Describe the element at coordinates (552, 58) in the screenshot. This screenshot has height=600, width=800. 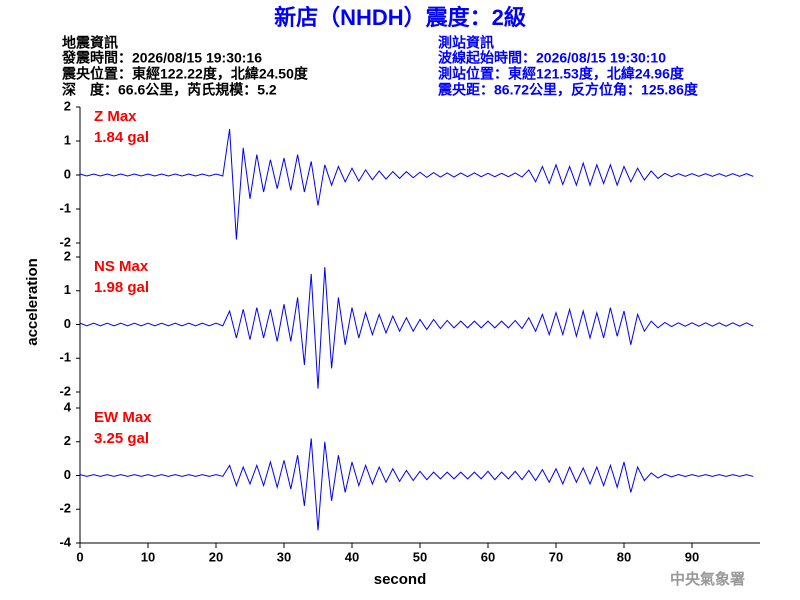
I see `info-line: 波線起始時間：2026/08/15 19:30:10` at that location.